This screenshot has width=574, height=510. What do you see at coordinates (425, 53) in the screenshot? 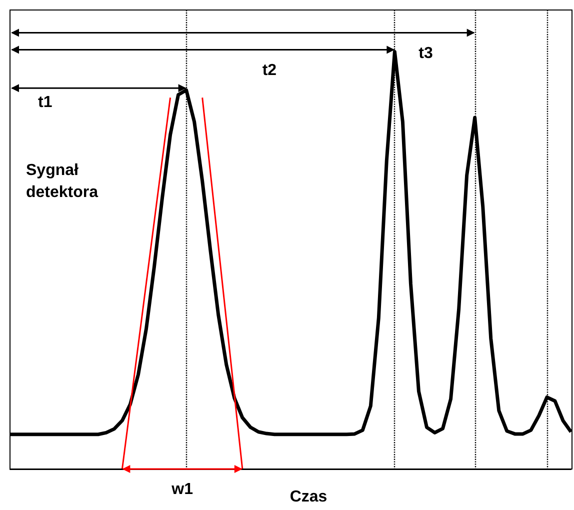
I see `annotation: t3` at bounding box center [425, 53].